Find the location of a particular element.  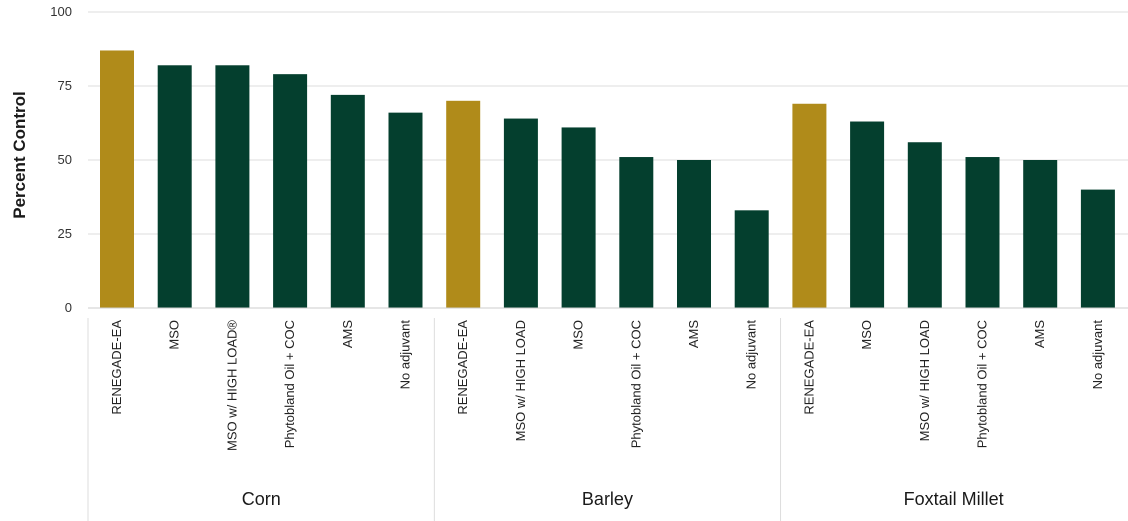

group-label: Barley is located at coordinates (607, 499).